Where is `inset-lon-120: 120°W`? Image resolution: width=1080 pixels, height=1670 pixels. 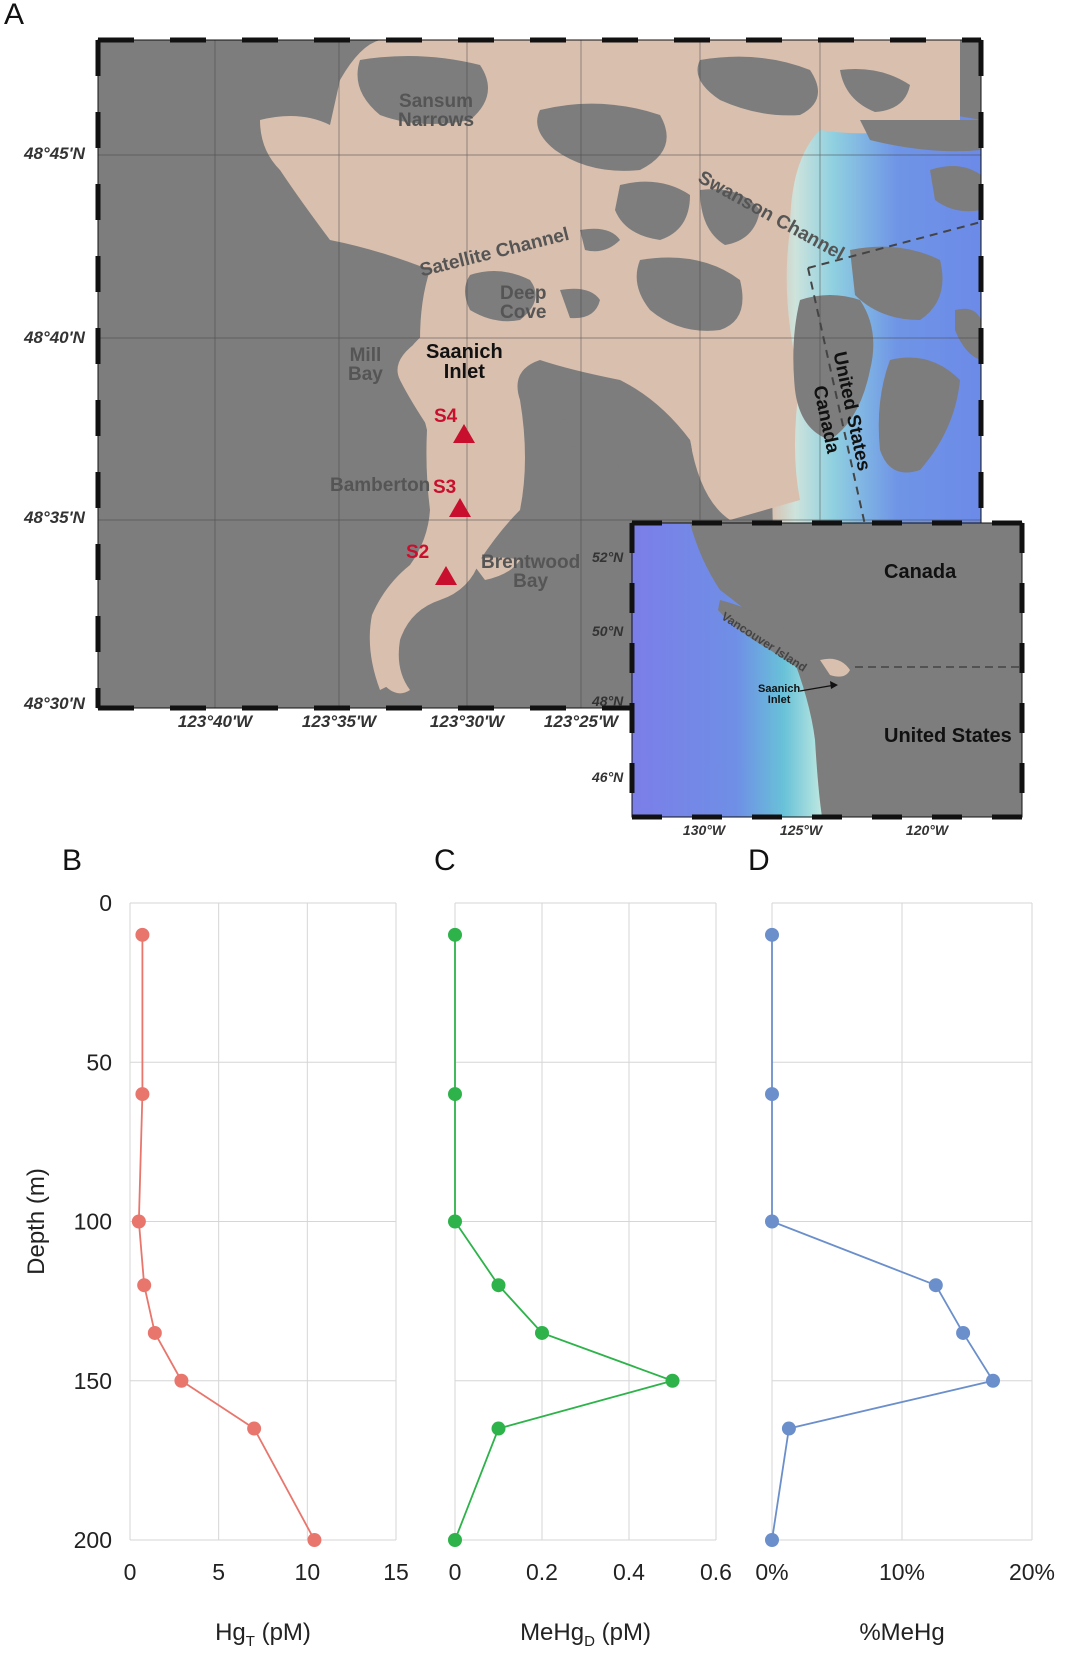 inset-lon-120: 120°W is located at coordinates (927, 830).